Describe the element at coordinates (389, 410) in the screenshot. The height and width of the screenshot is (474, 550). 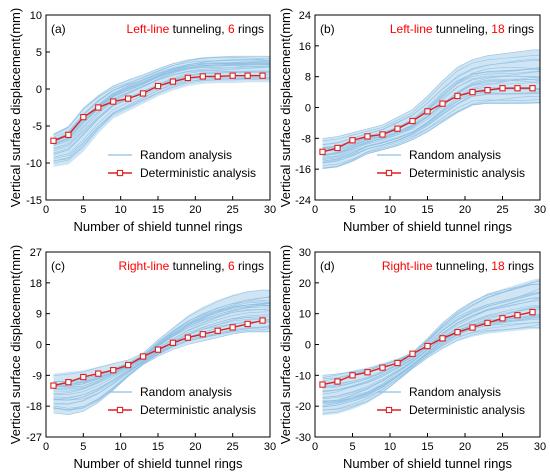
I see `legend-deterministic-marker` at that location.